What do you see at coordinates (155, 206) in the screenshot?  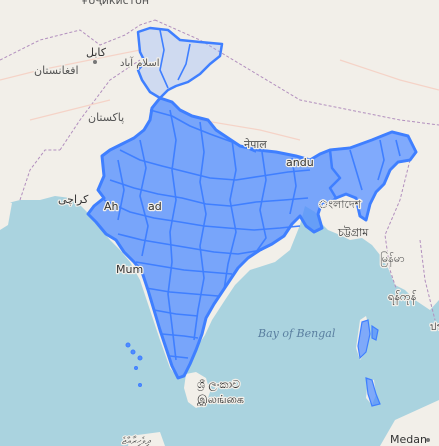 I see `label-ahmedabad-2: ad` at bounding box center [155, 206].